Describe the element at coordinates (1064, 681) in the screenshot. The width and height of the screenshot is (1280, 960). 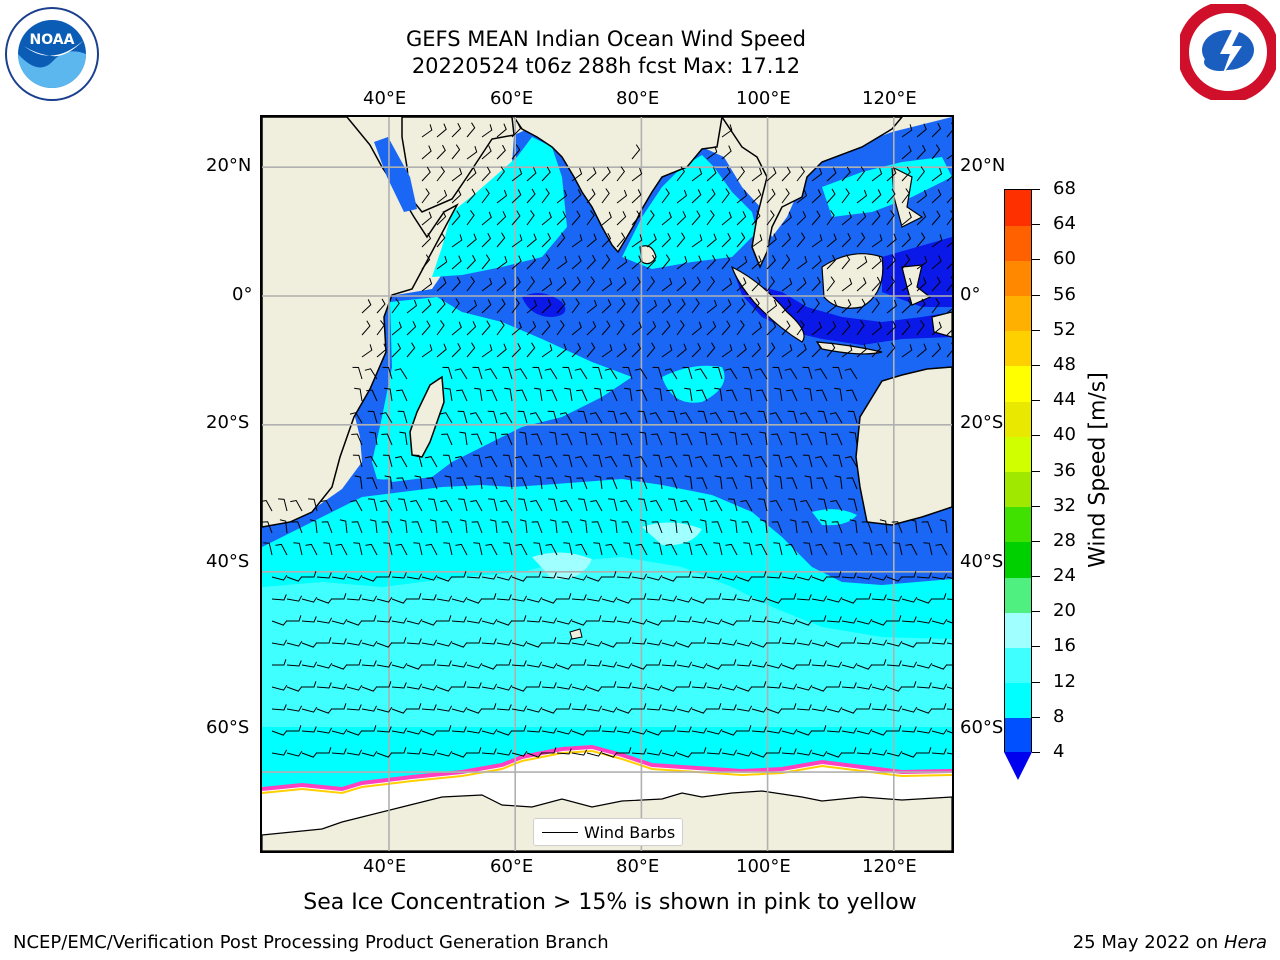
I see `colorbar-tick-label: 12` at that location.